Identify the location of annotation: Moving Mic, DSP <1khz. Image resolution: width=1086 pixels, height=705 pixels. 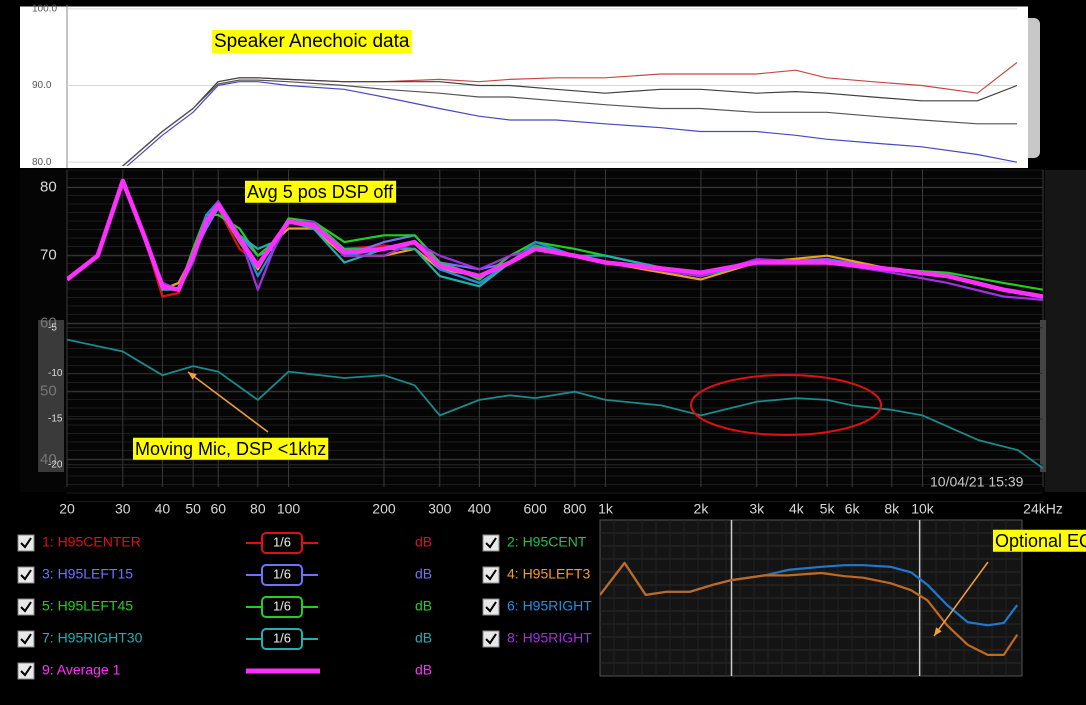
(231, 448).